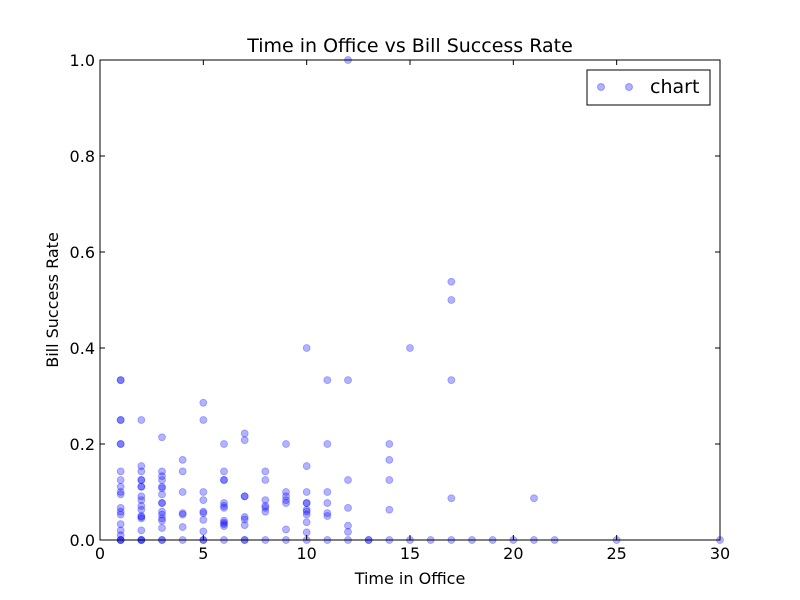 The height and width of the screenshot is (600, 800). Describe the element at coordinates (82, 348) in the screenshot. I see `y-tick-label: 0.4` at that location.